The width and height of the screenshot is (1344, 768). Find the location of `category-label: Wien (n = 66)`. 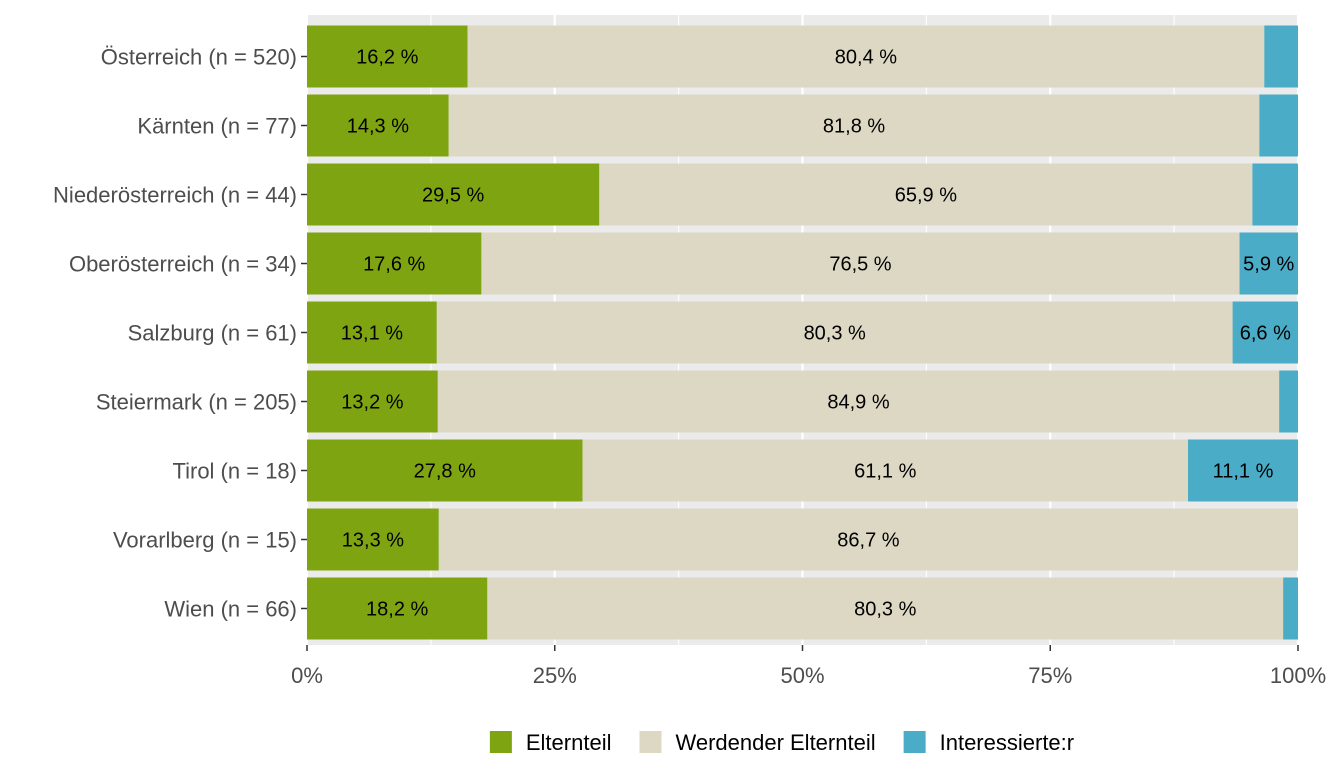

category-label: Wien (n = 66) is located at coordinates (230, 609).